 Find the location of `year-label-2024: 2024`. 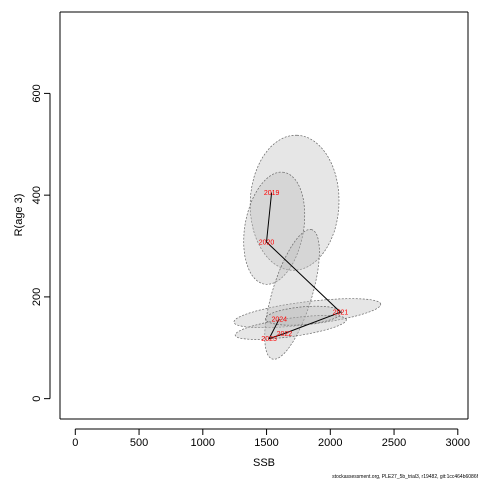

year-label-2024: 2024 is located at coordinates (280, 319).